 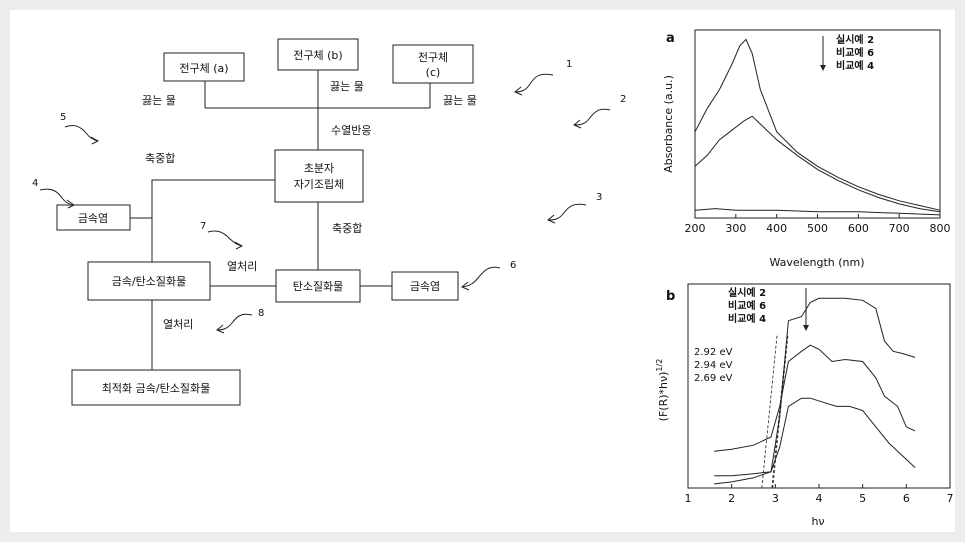 I want to click on precursor-a-label: 전구체 (a), so click(x=203, y=68).